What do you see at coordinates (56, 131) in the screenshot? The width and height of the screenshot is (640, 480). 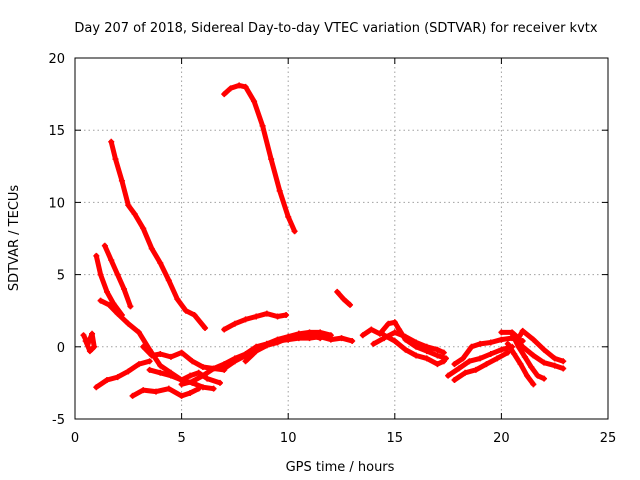 I see `y-tick-label: 15` at bounding box center [56, 131].